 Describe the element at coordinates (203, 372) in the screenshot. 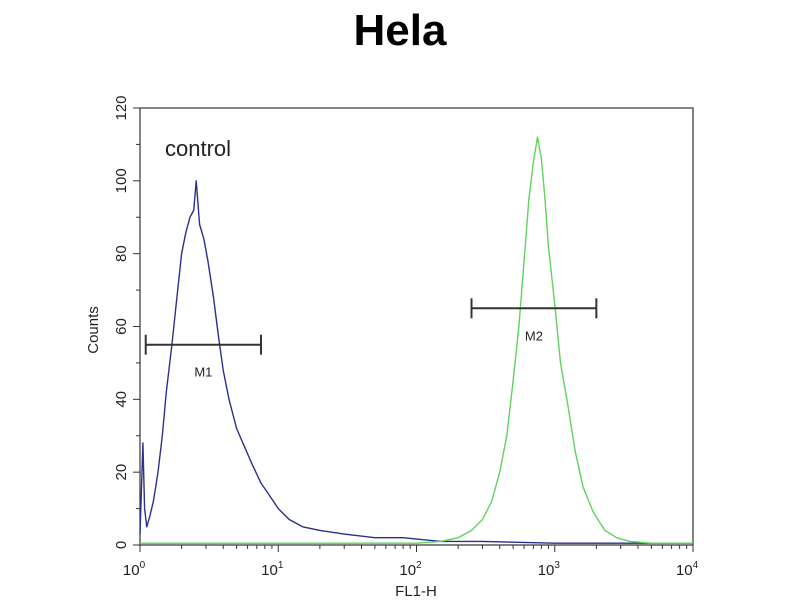

I see `marker-label: M1` at that location.